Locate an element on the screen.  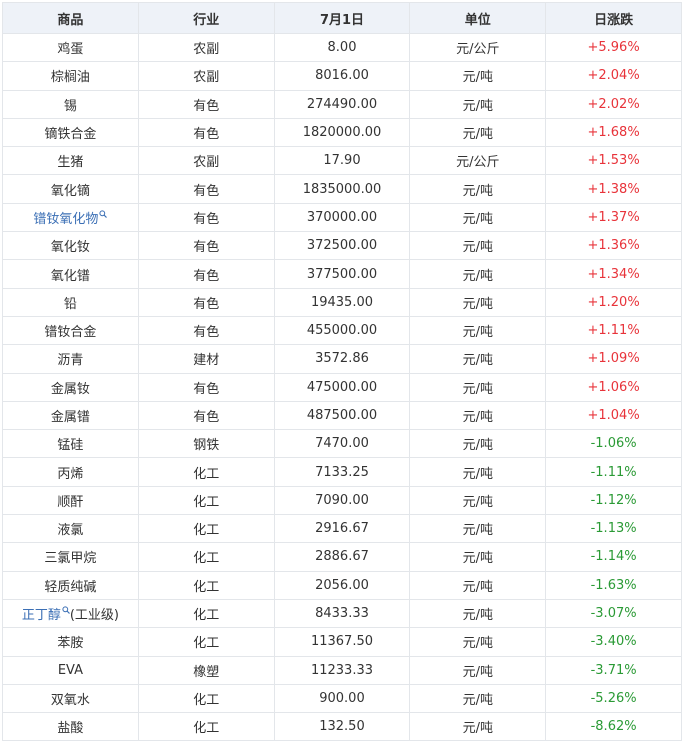
cell: -8.62% is located at coordinates (613, 726).